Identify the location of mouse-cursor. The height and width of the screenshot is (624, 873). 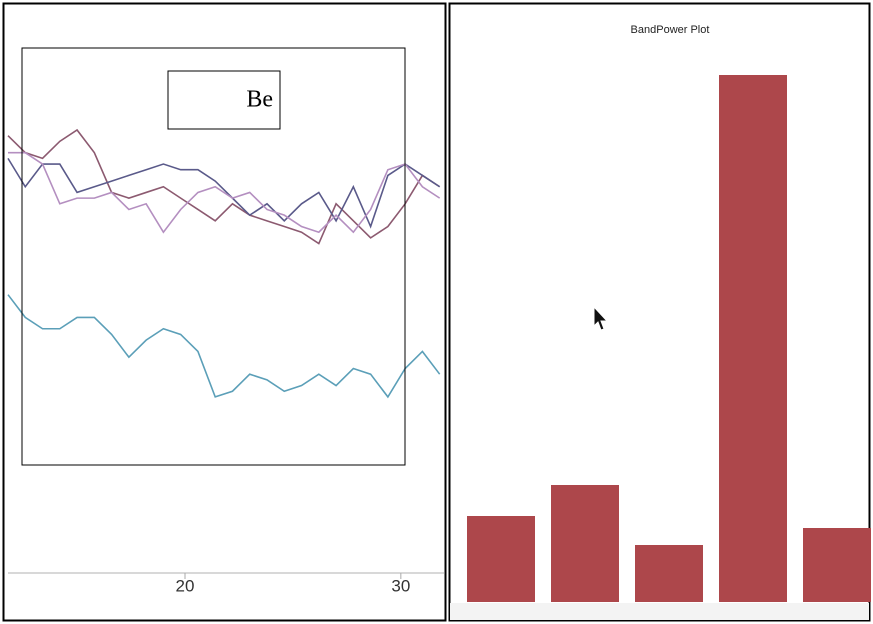
(601, 318).